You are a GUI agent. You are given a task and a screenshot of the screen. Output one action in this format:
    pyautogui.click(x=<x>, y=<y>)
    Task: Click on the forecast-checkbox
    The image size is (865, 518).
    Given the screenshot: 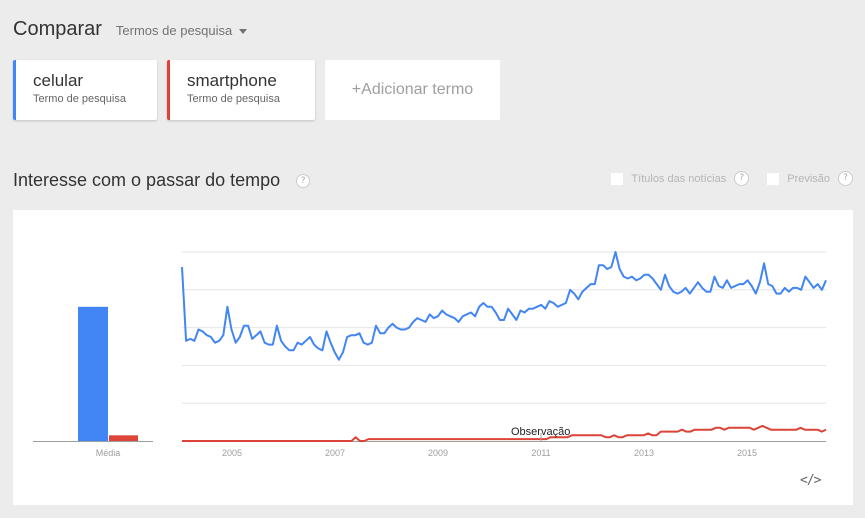 What is the action you would take?
    pyautogui.click(x=773, y=178)
    